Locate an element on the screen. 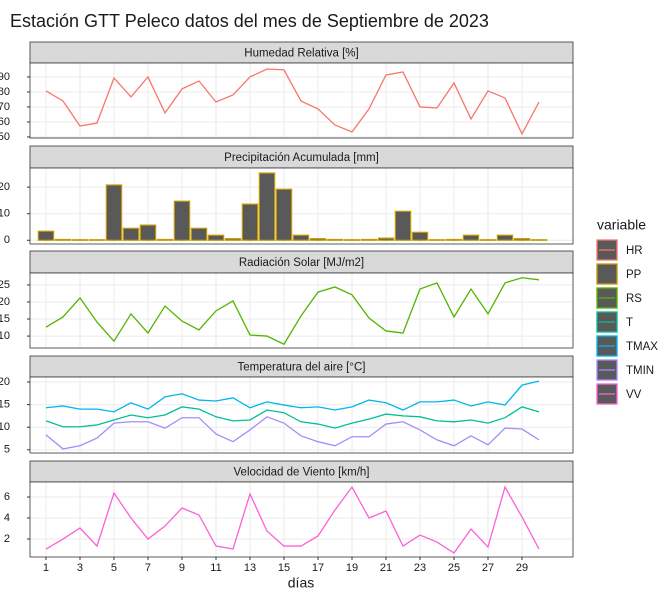 This screenshot has width=659, height=590. y-tick-label: 80 is located at coordinates (5, 92).